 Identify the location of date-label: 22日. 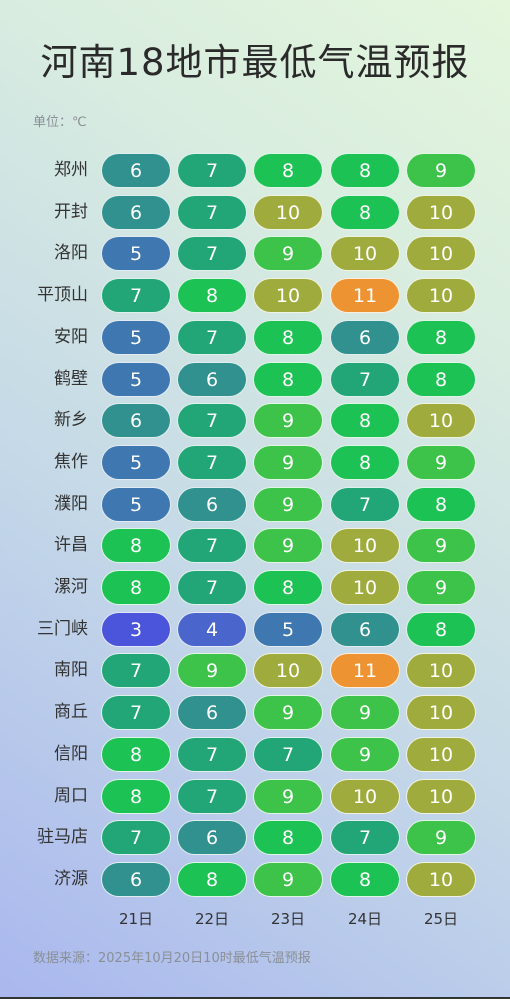
(212, 919).